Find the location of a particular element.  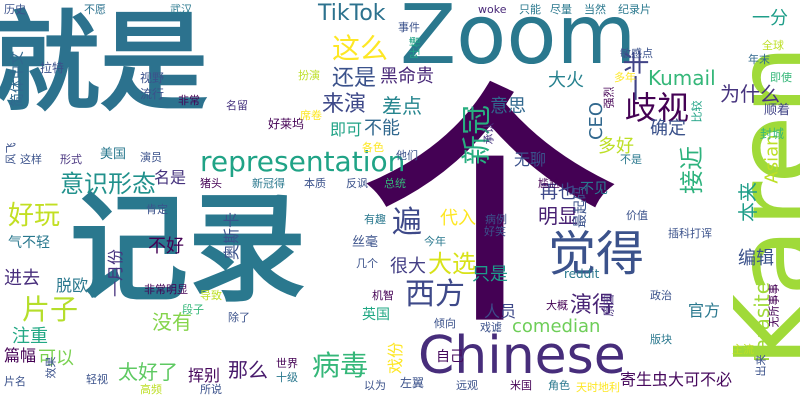

word: 即使 is located at coordinates (781, 77).